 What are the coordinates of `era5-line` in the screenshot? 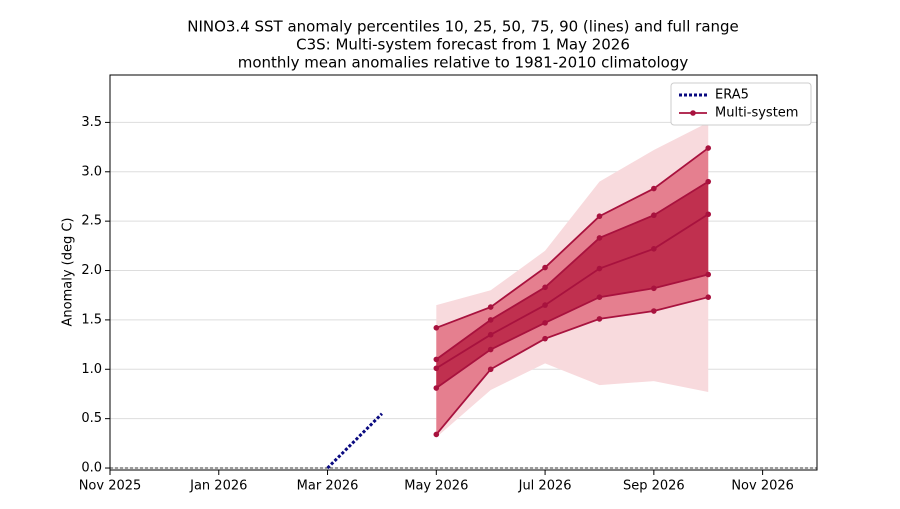 It's located at (354, 441).